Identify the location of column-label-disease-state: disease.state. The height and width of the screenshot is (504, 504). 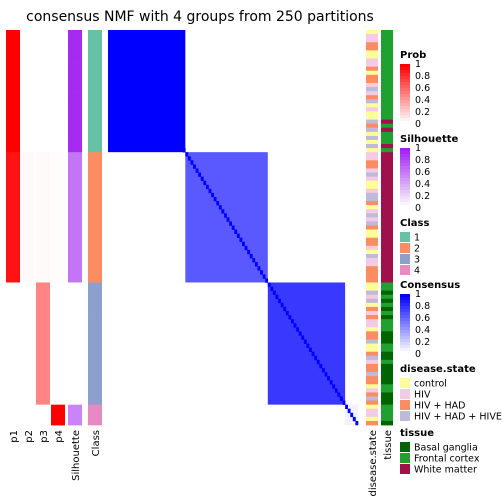
(373, 463).